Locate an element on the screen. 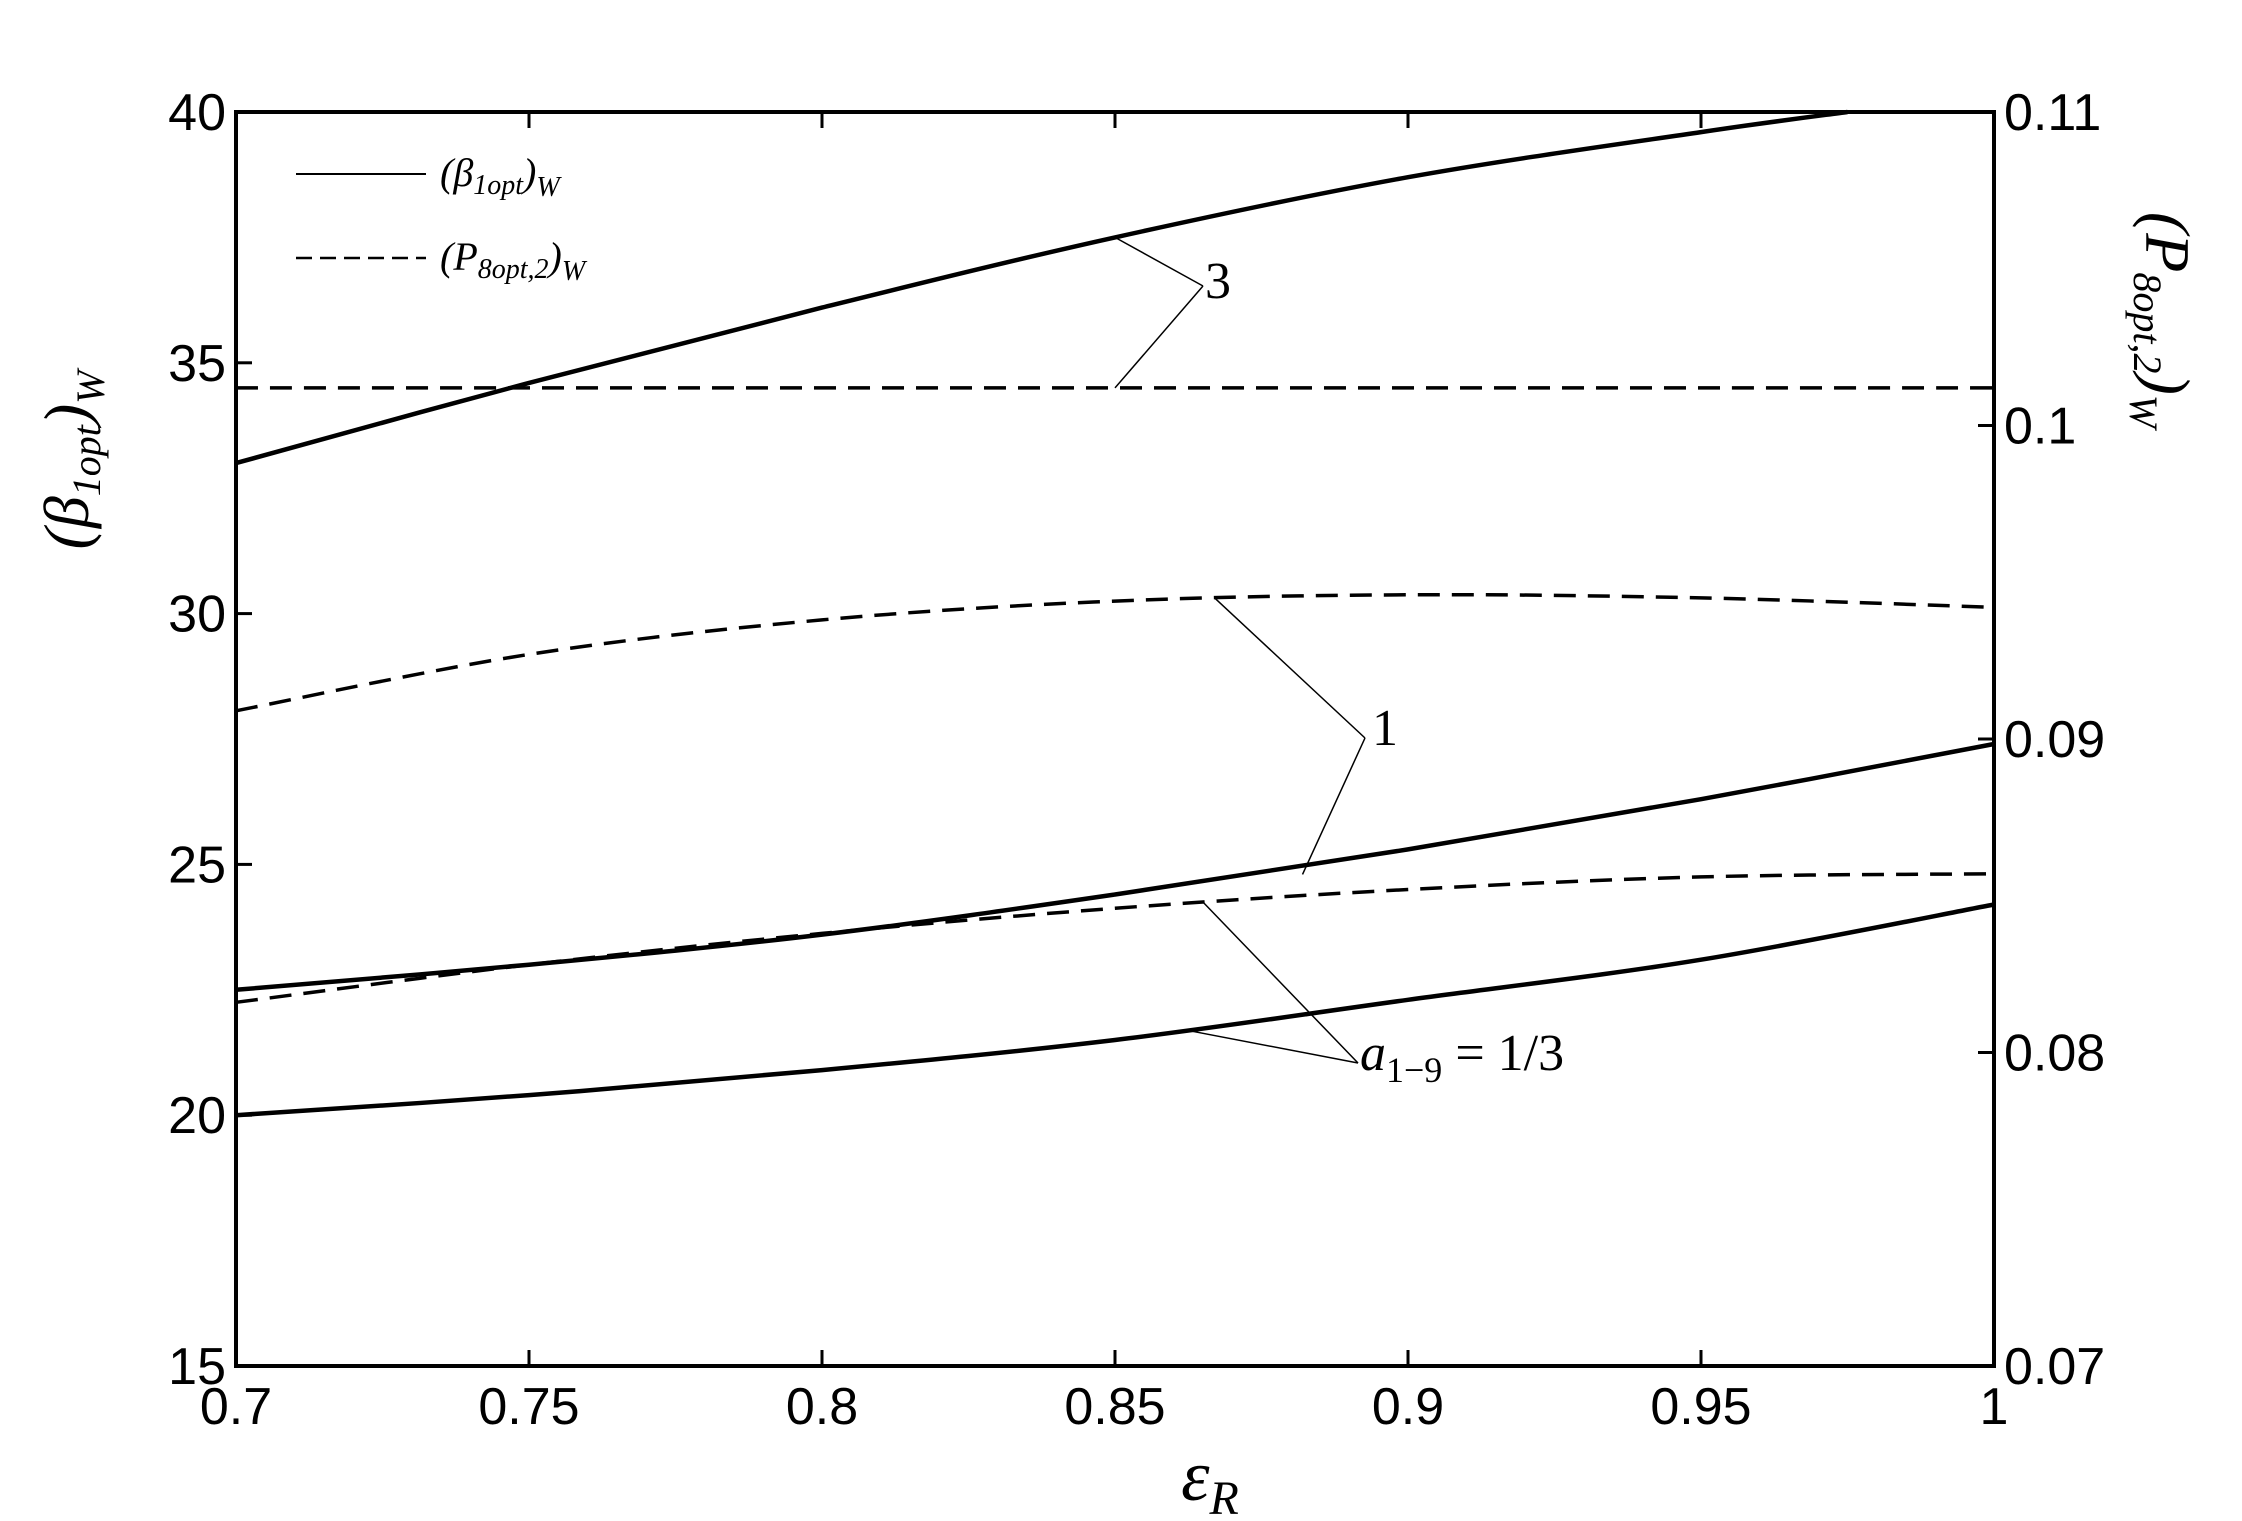  legend: (β1opt)W (P8opt,2)W is located at coordinates (442, 218).